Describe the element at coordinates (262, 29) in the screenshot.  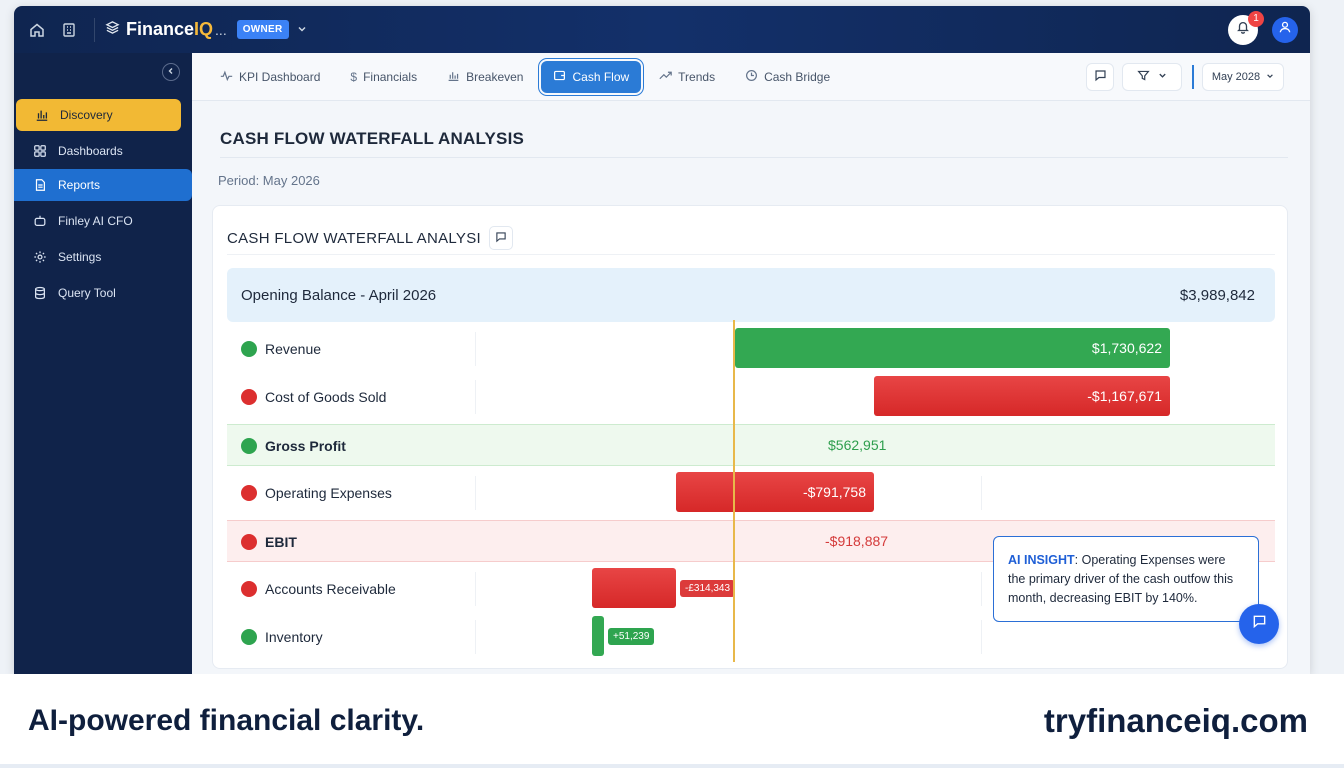
I see `role-badge: OWNER` at that location.